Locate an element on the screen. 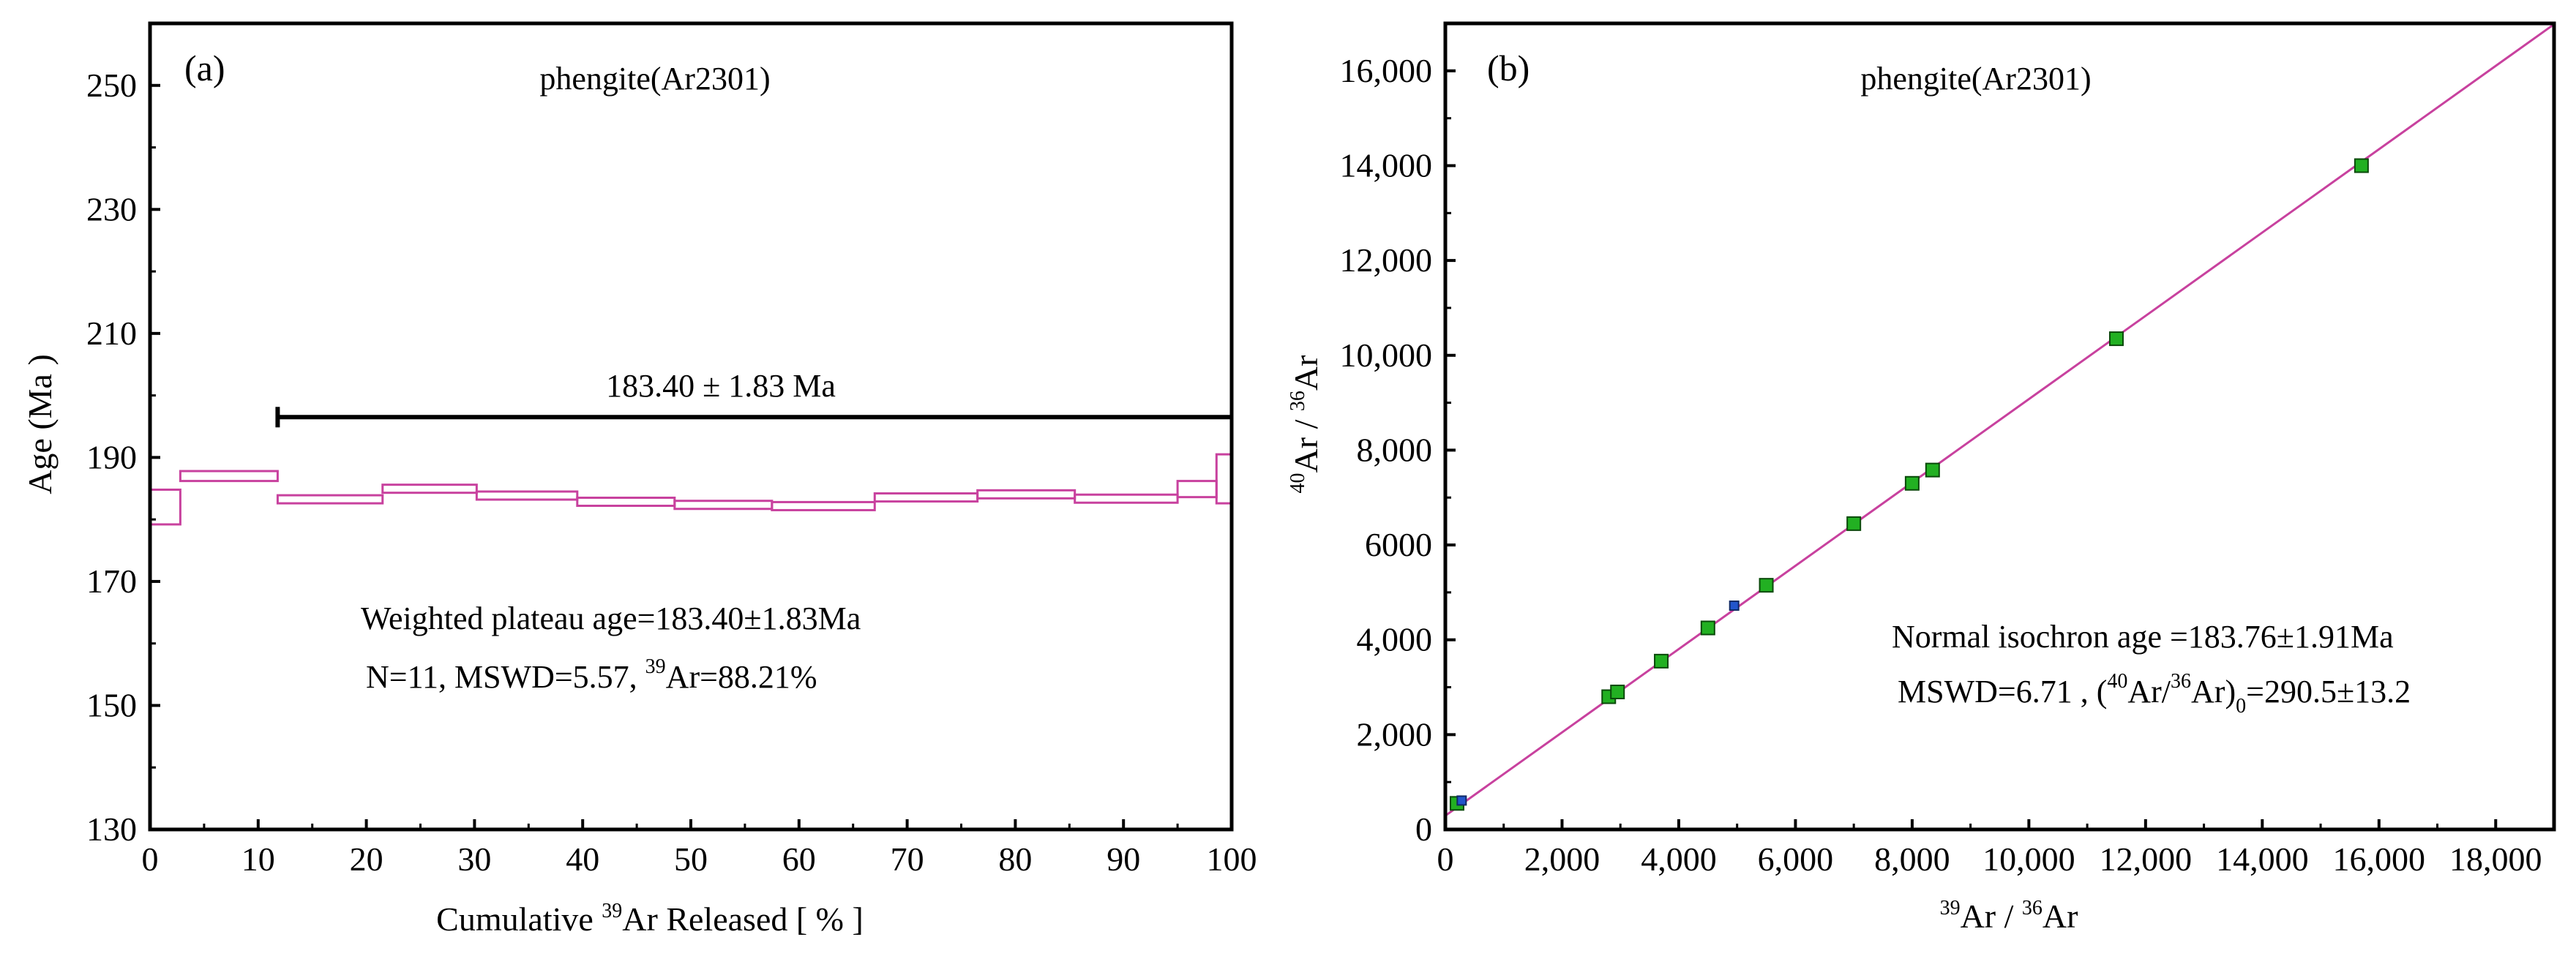 The image size is (2576, 956). y-tick-label: 190 is located at coordinates (111, 457).